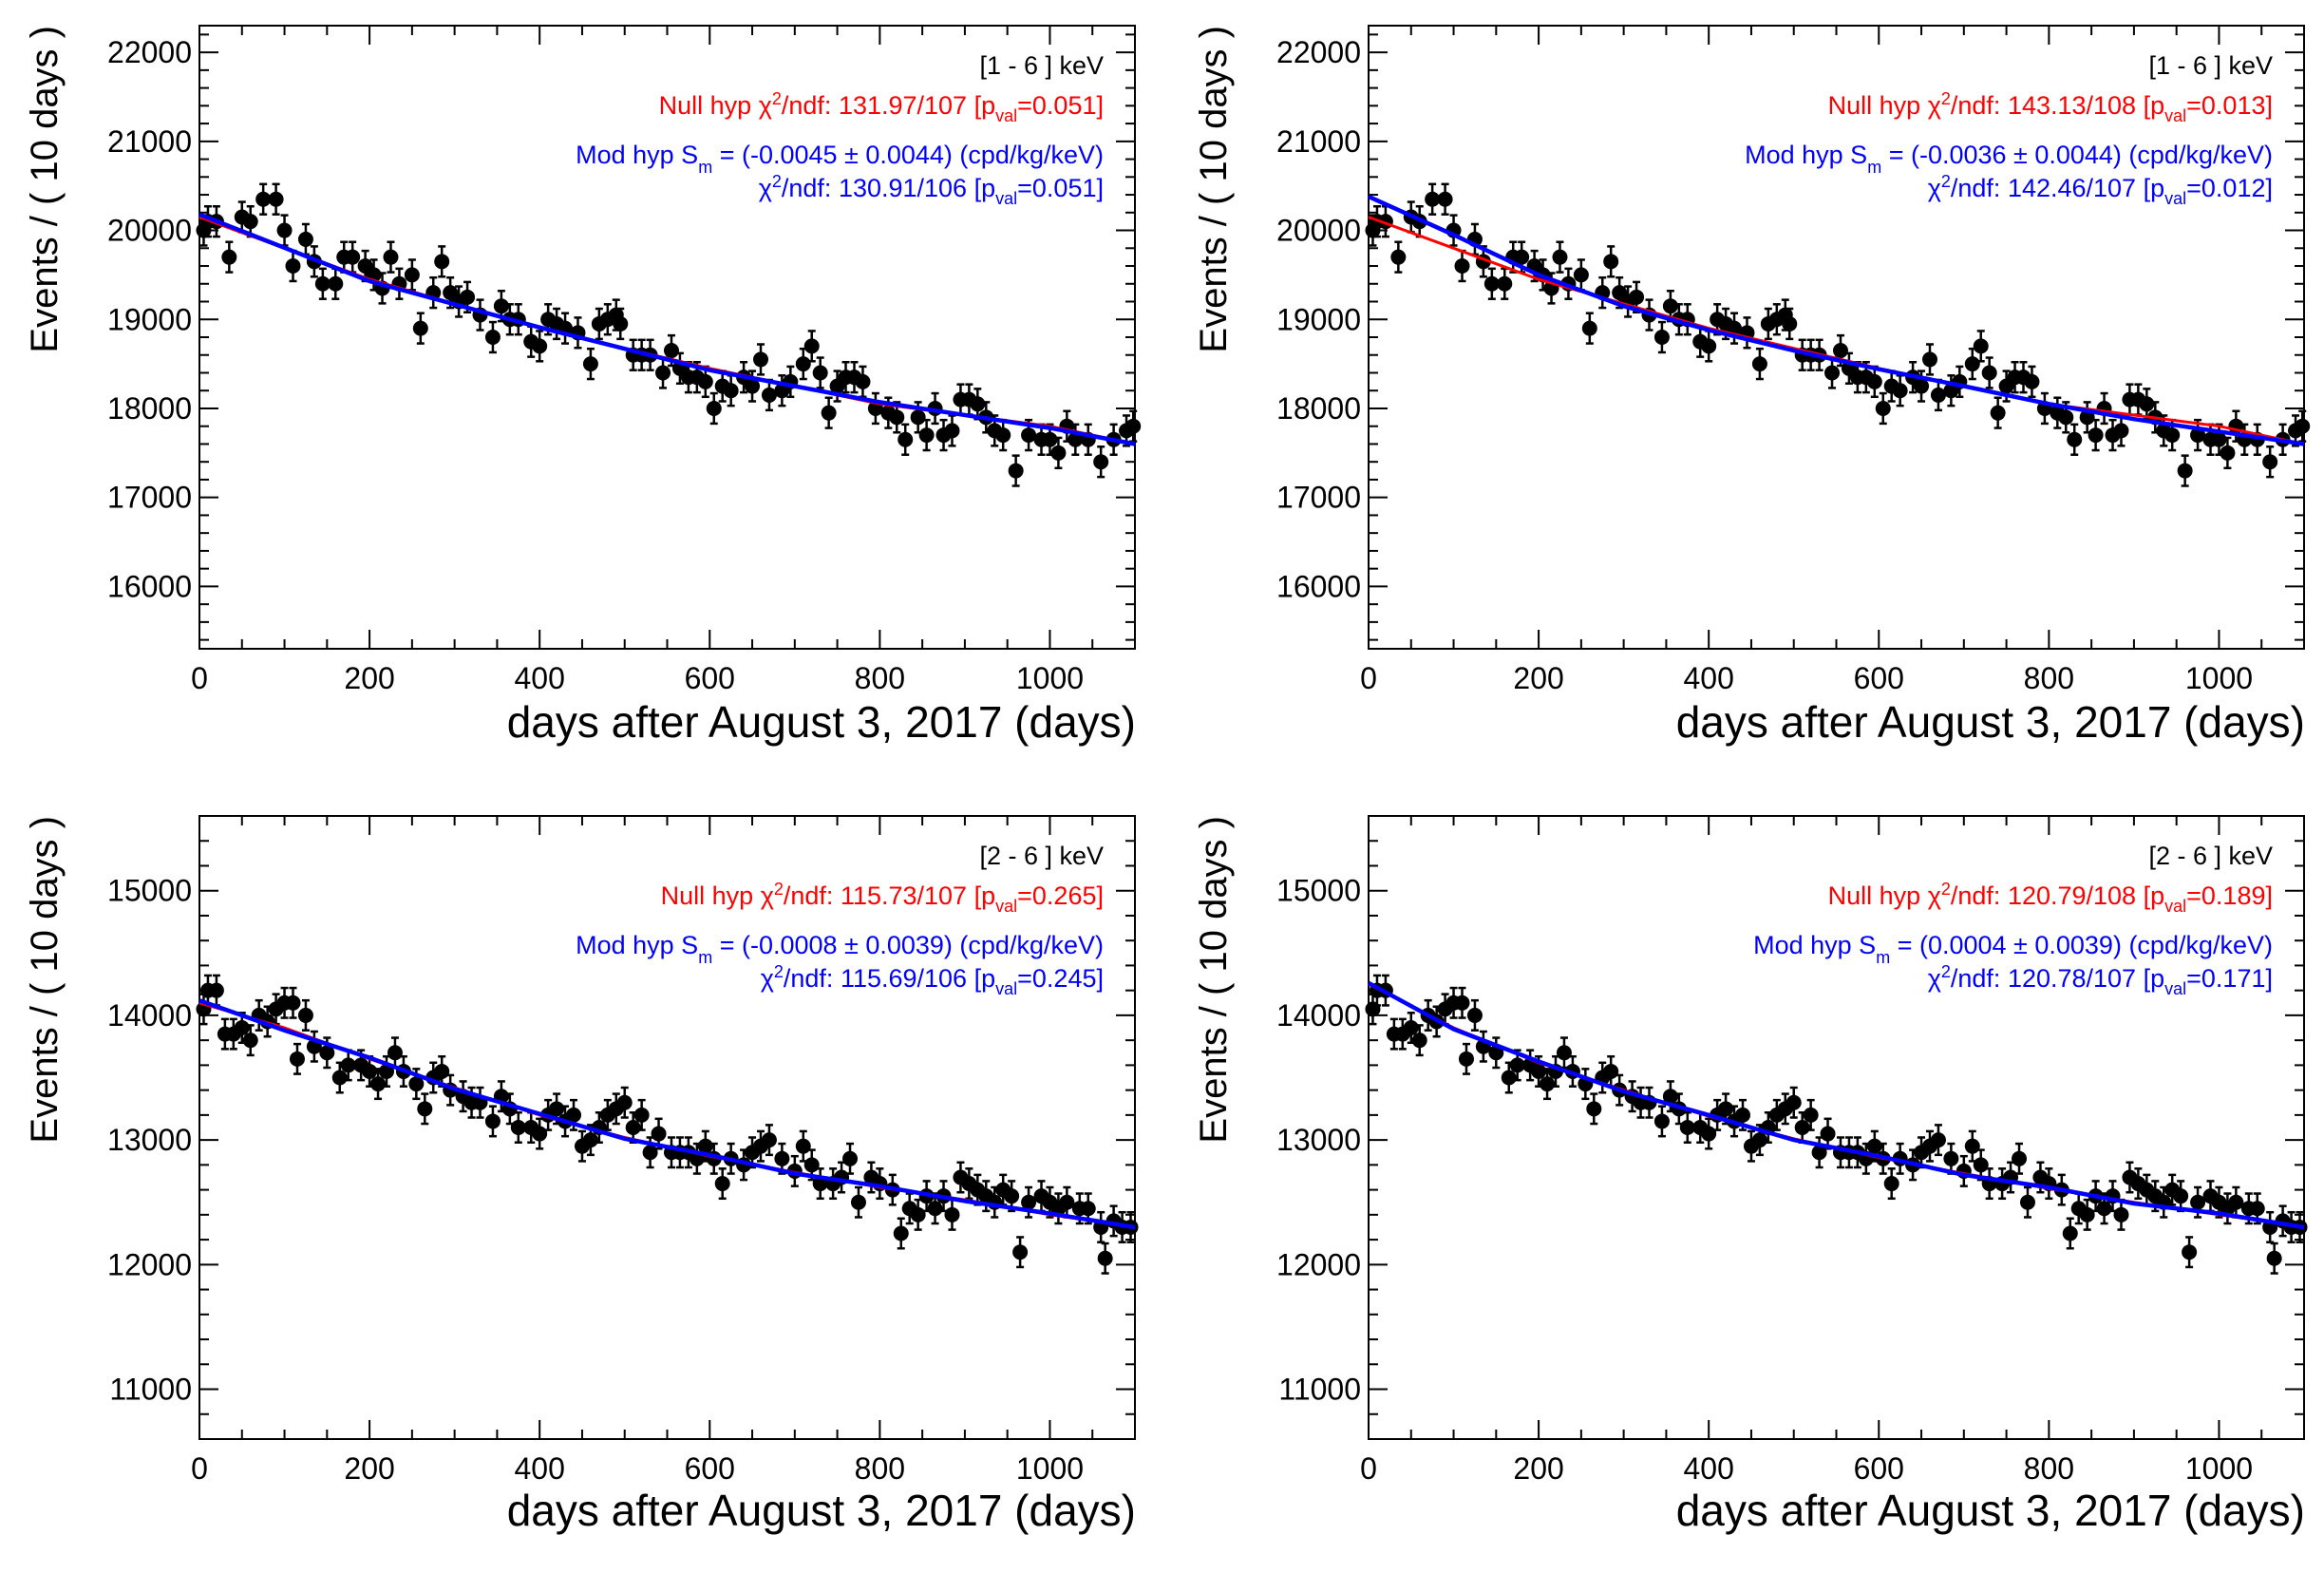 Image resolution: width=2324 pixels, height=1573 pixels. What do you see at coordinates (539, 678) in the screenshot?
I see `x-tick-label: 400` at bounding box center [539, 678].